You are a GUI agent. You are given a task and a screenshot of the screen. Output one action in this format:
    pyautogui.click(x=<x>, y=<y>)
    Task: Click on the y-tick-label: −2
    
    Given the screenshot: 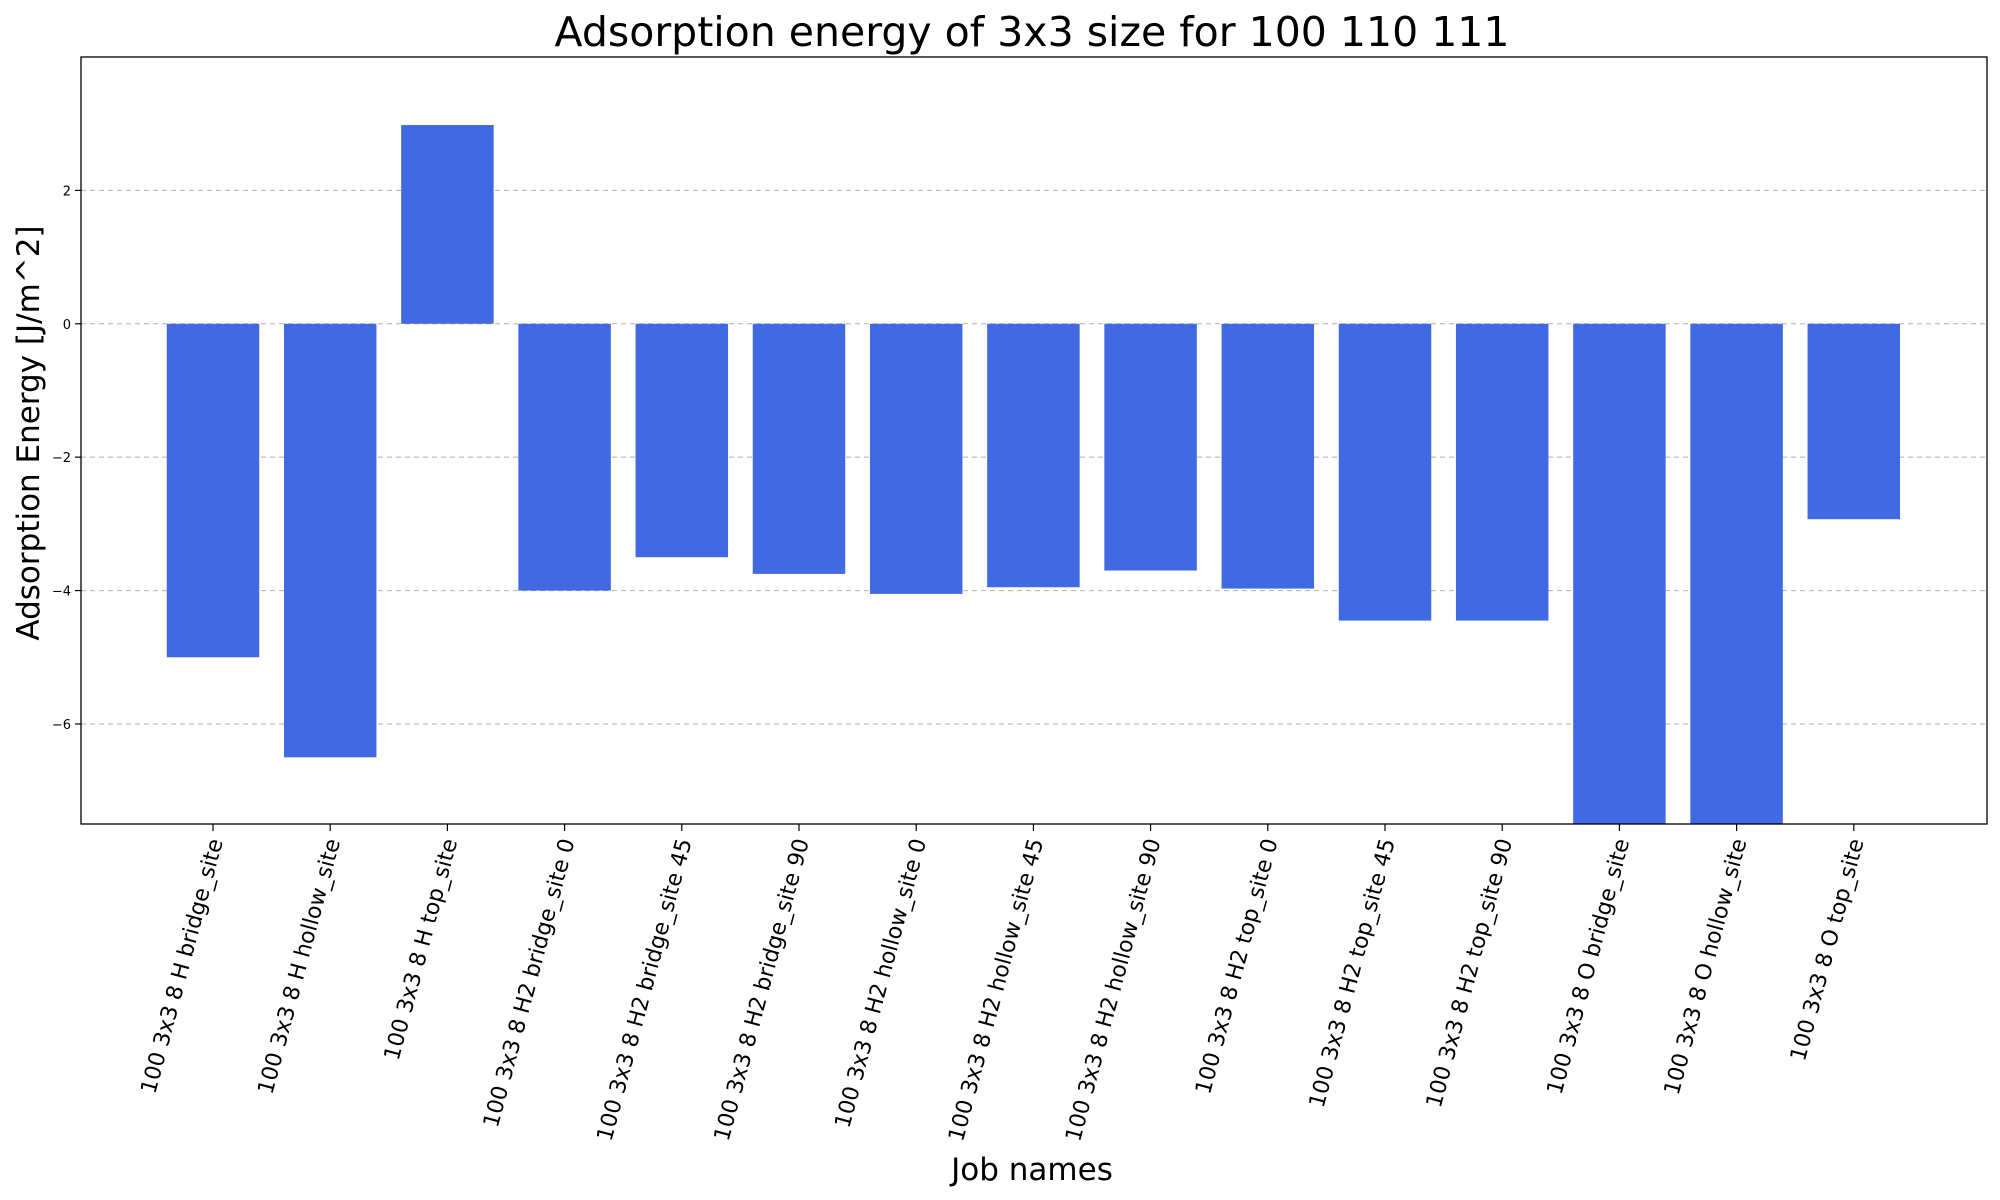 What is the action you would take?
    pyautogui.click(x=61, y=458)
    